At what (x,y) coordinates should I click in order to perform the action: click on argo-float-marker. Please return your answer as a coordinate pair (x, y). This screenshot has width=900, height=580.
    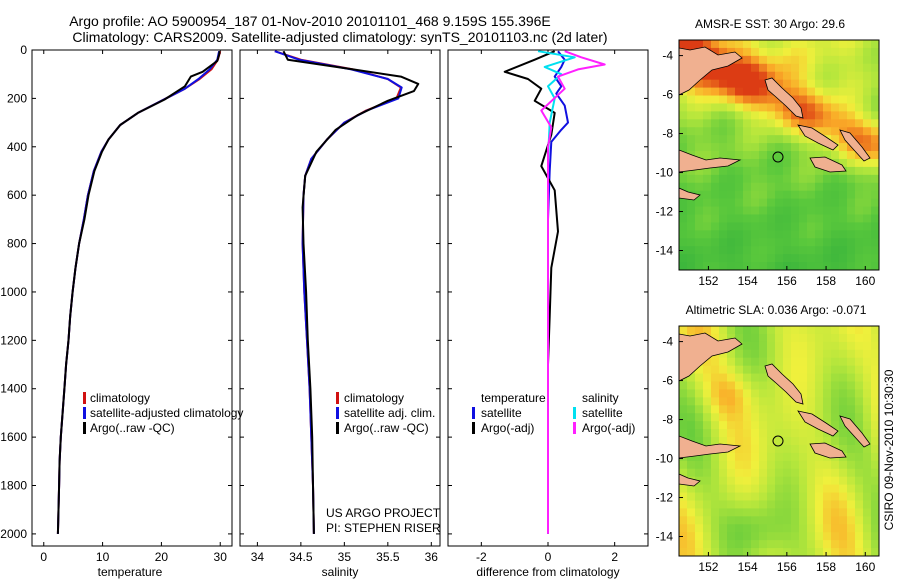
    Looking at the image, I should click on (778, 441).